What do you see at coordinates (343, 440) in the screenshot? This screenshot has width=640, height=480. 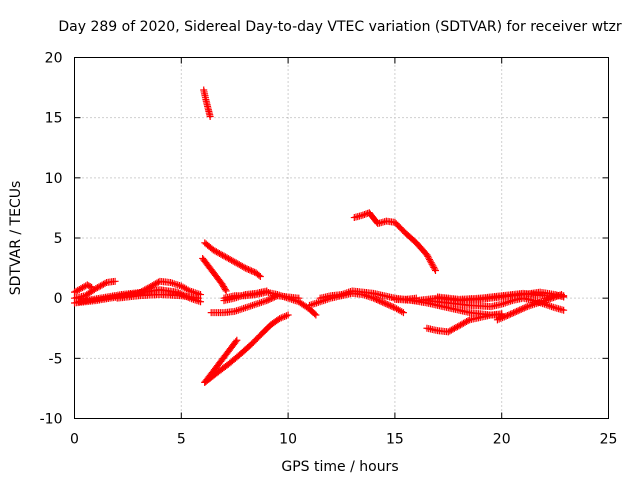 I see `x-tick-labels: 0 5 10 15 20 25` at bounding box center [343, 440].